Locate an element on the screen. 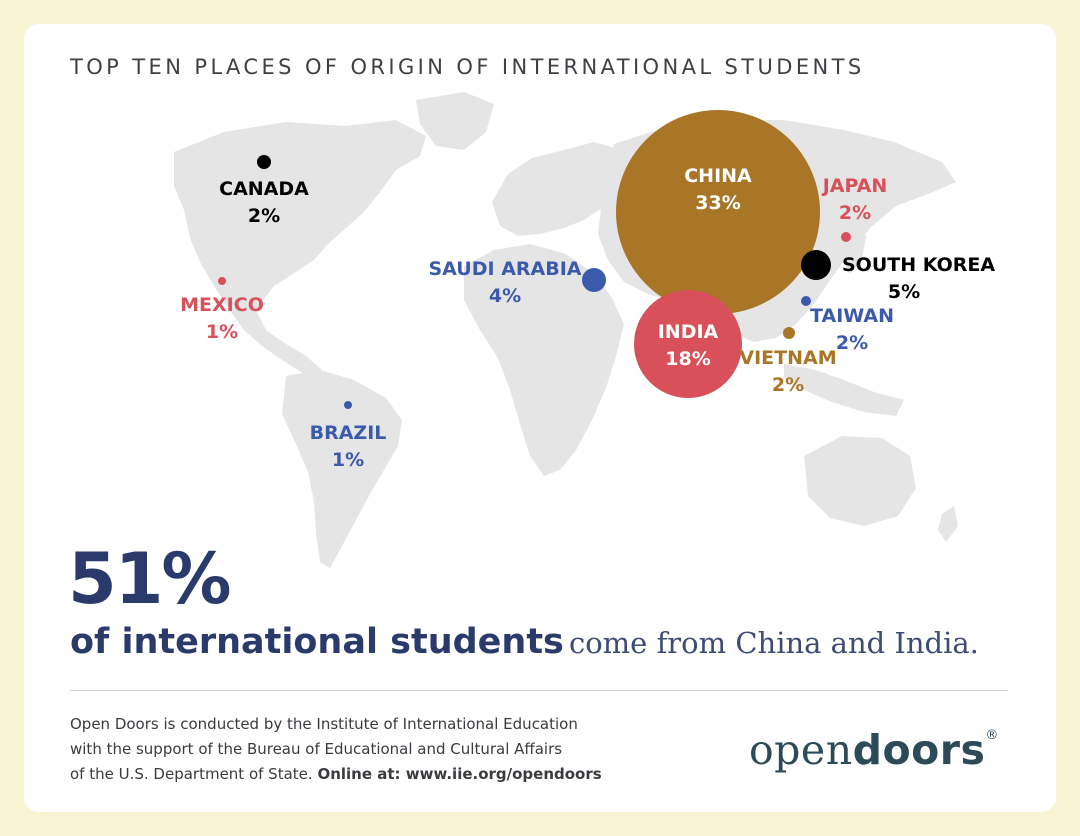  landmass-australia is located at coordinates (860, 481).